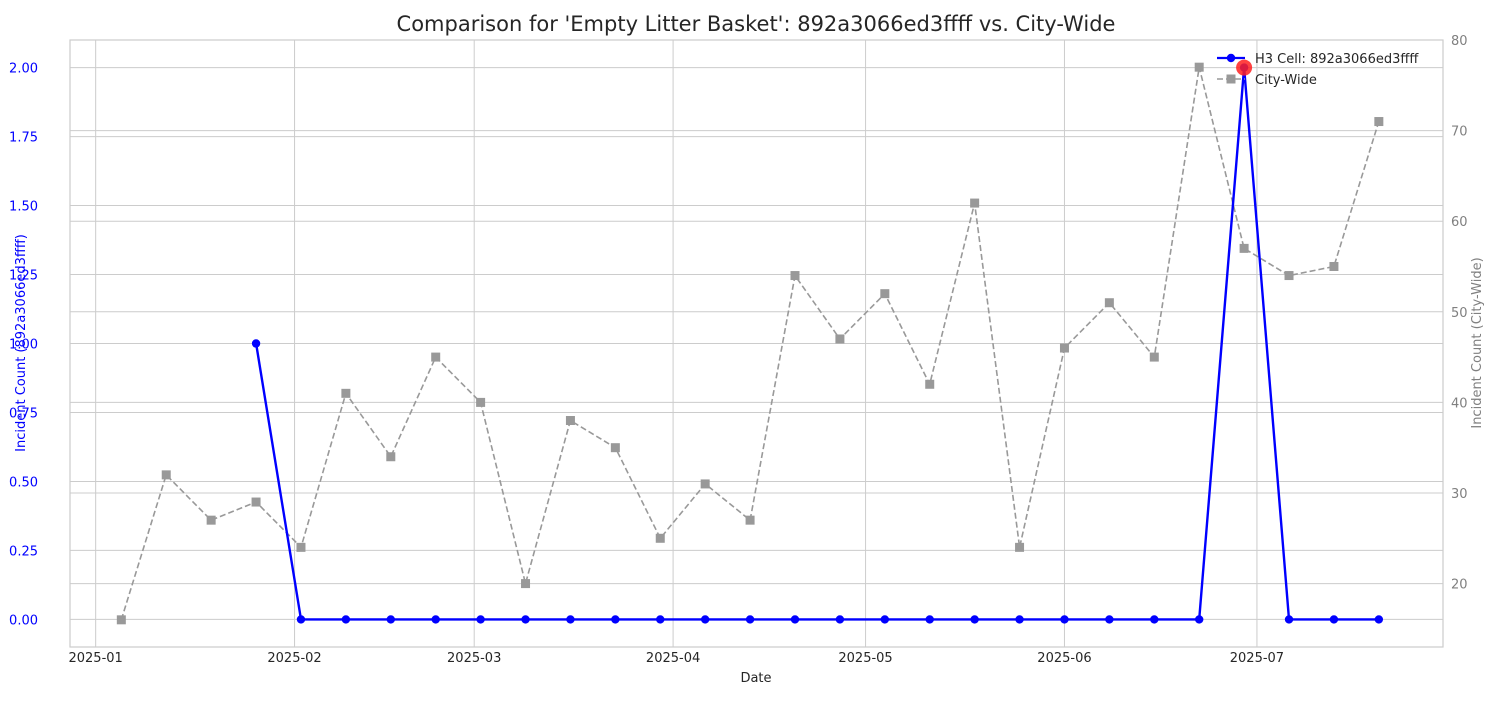 The height and width of the screenshot is (705, 1500). Describe the element at coordinates (1231, 58) in the screenshot. I see `legend-marker-h3` at that location.